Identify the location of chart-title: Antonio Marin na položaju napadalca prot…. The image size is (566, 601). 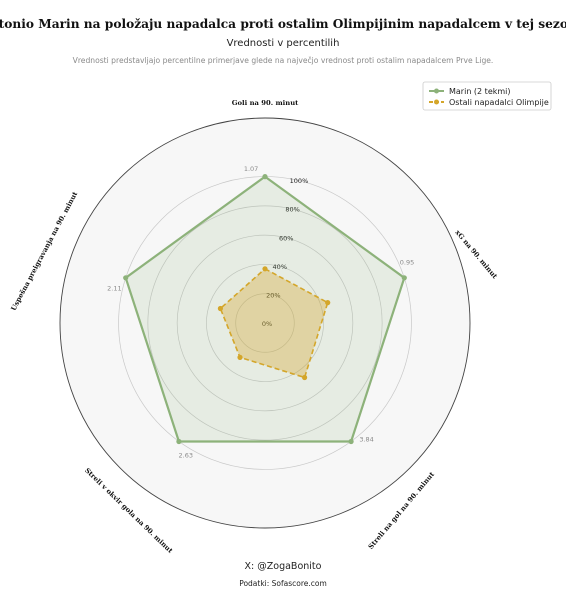
(283, 24).